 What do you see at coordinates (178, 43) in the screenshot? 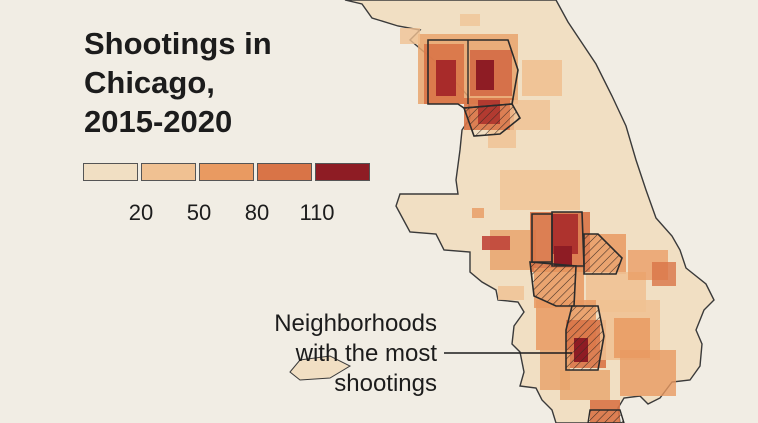
I see `title-line: Shootings in` at bounding box center [178, 43].